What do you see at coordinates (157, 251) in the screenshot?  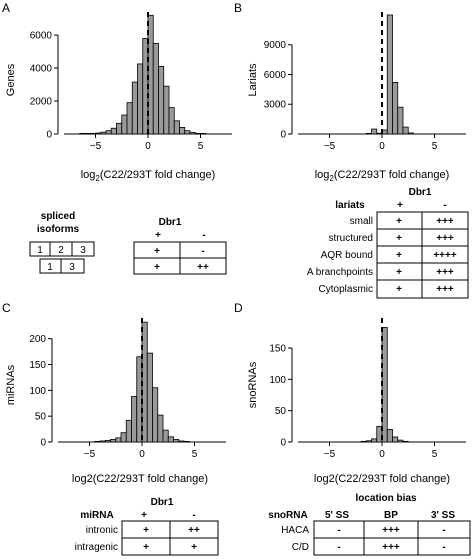 I see `table-a-cell-1-1: +` at bounding box center [157, 251].